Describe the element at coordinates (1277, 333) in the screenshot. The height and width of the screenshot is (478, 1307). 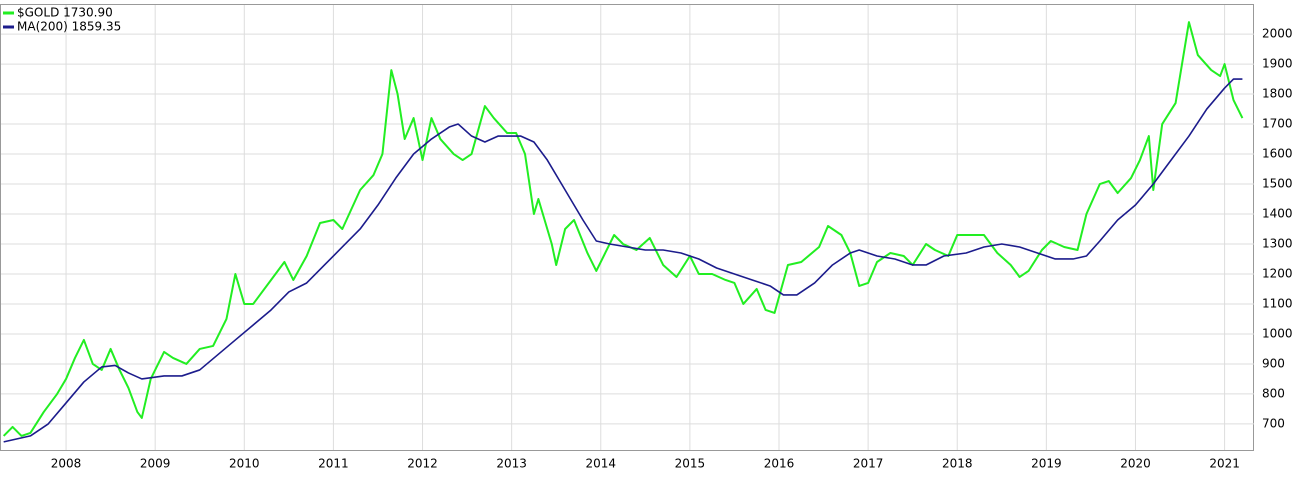
I see `y-tick-label: 1000` at that location.